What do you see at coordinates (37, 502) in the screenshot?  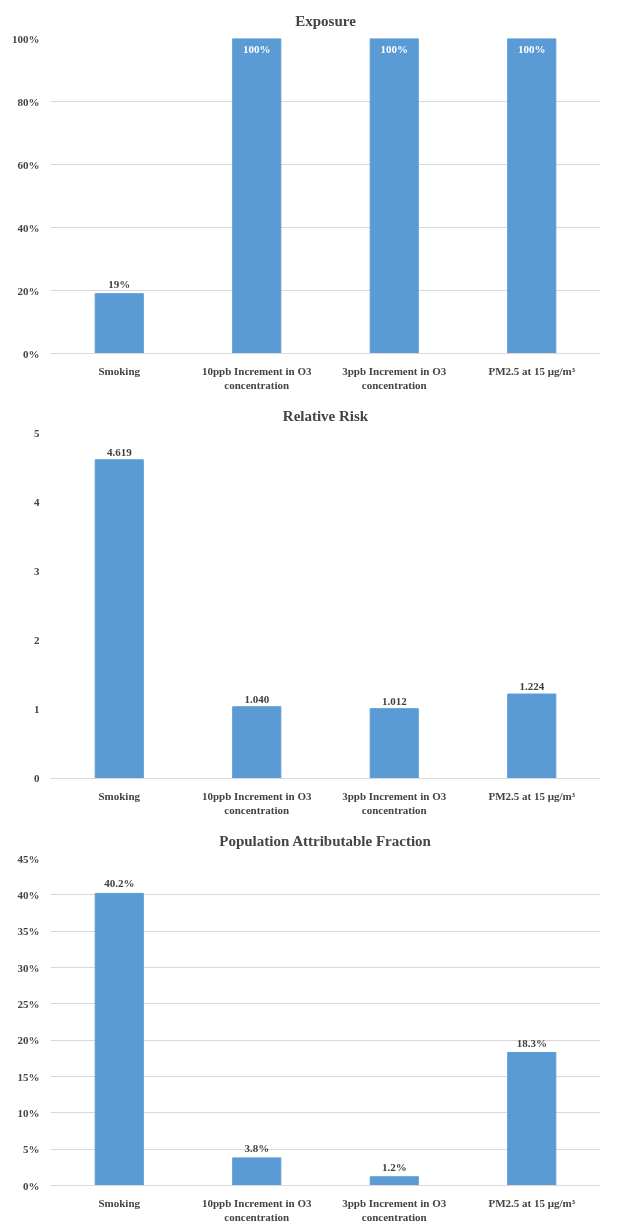 I see `y-tick-label: 4` at bounding box center [37, 502].